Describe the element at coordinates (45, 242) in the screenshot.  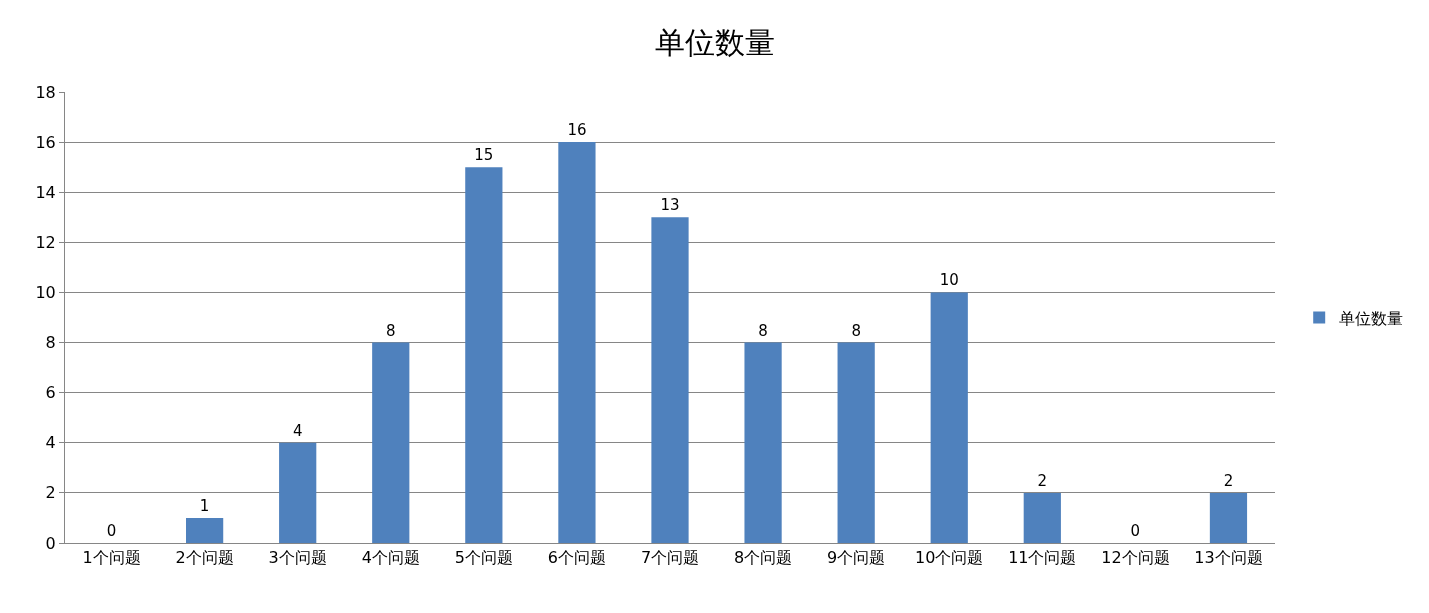
I see `y-tick-label: 12` at that location.